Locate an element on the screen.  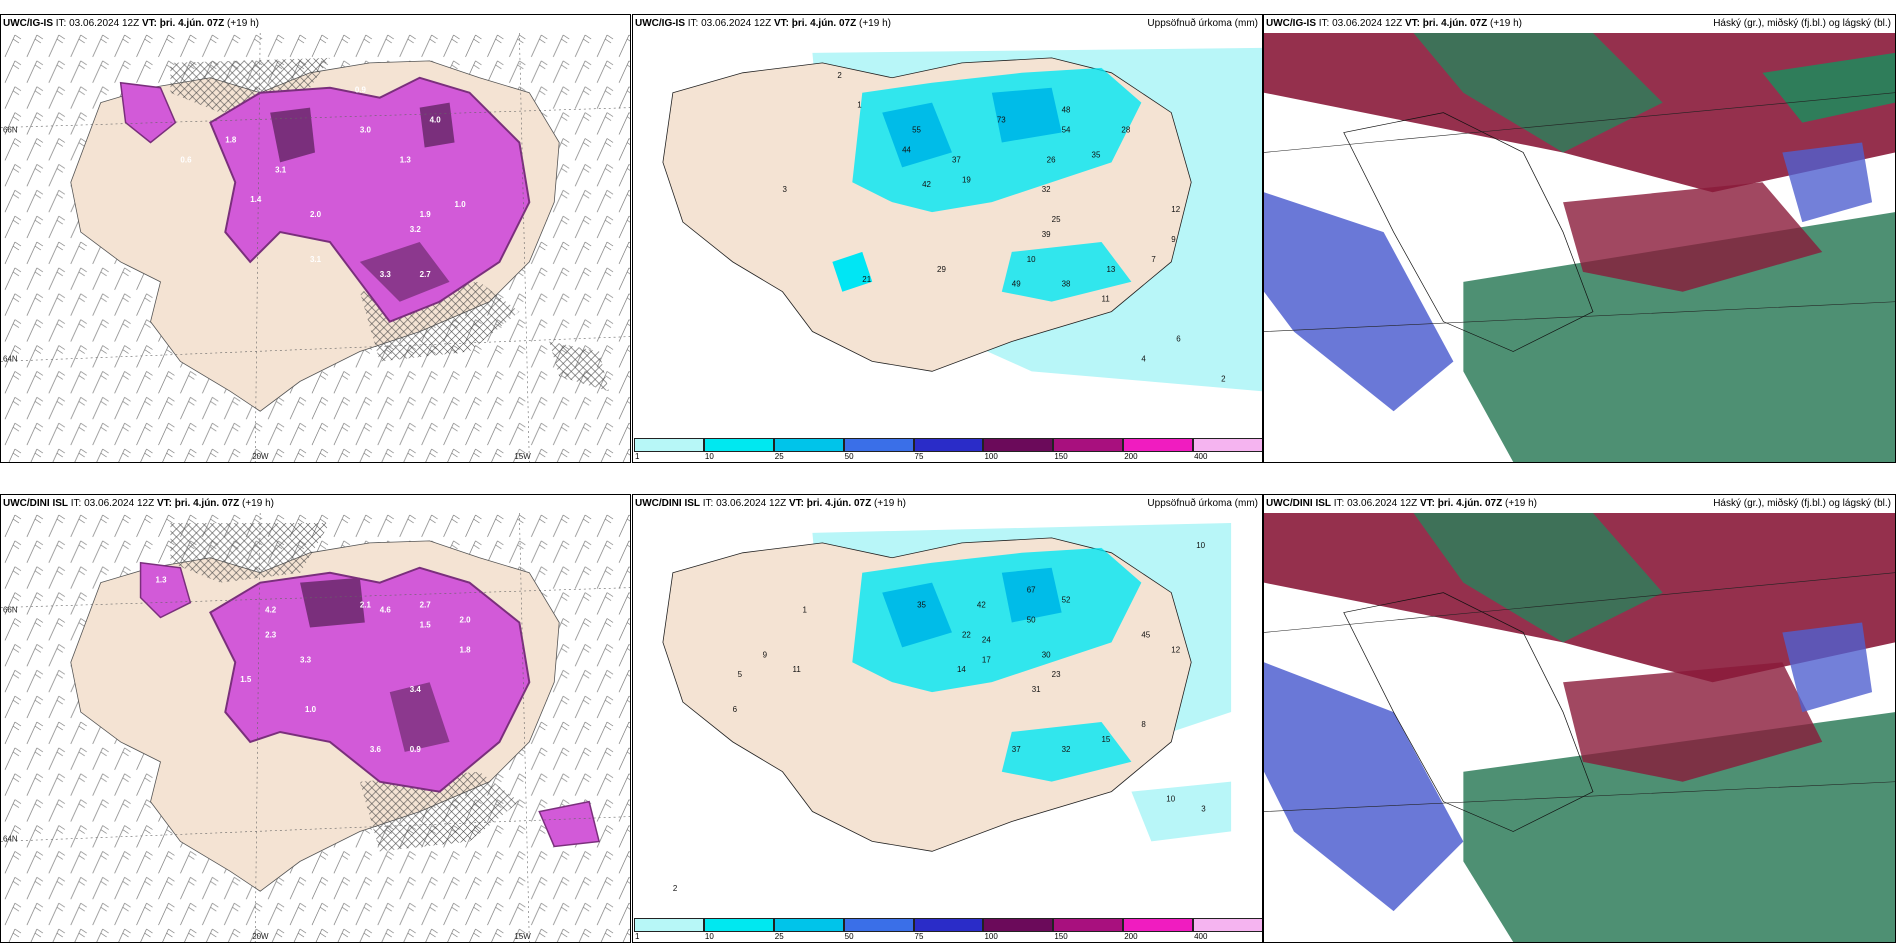
precip-value: 19 is located at coordinates (966, 179).